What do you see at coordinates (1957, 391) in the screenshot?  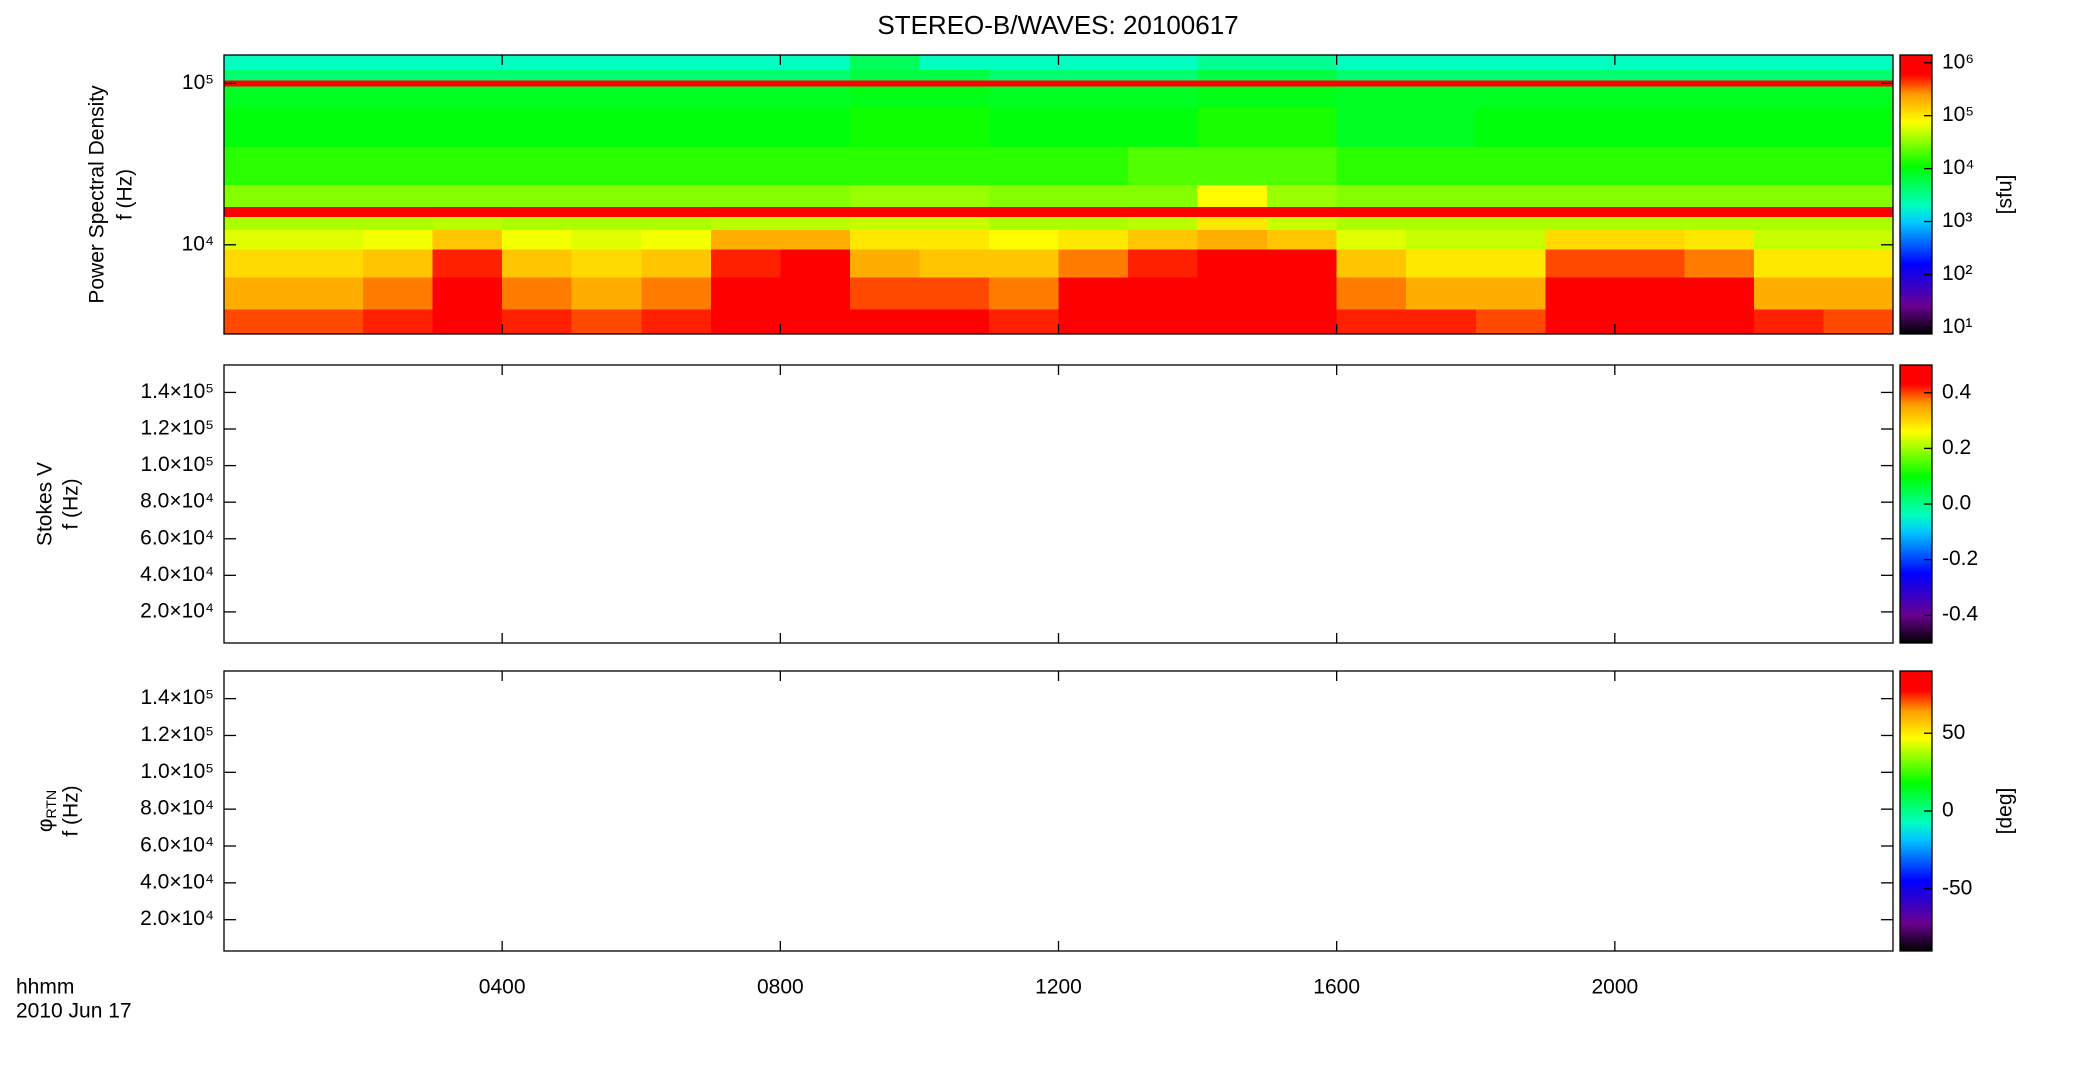 I see `colorbar-tick-label: 0.4` at bounding box center [1957, 391].